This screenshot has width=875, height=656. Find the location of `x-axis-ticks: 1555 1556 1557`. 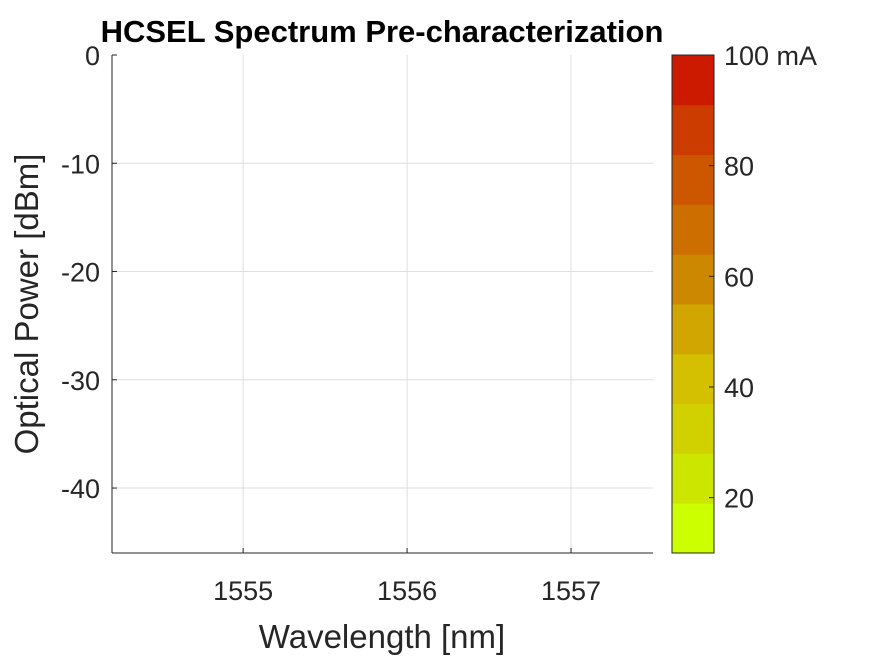

x-axis-ticks: 1555 1556 1557 is located at coordinates (407, 577).